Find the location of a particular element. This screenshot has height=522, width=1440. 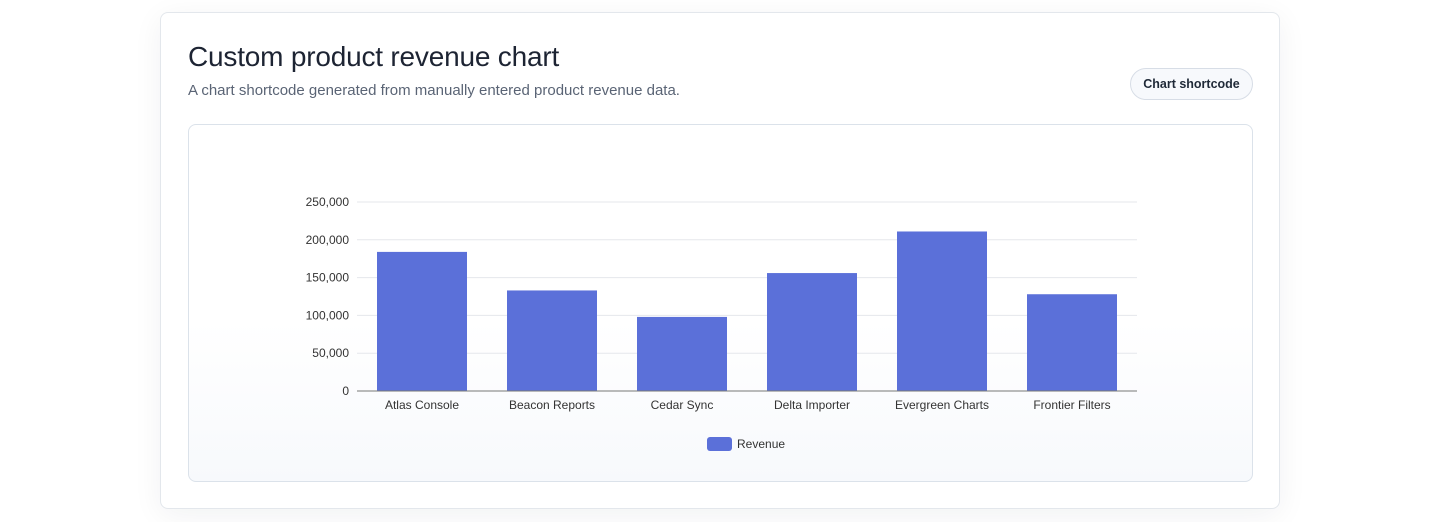

y-tick-label: 150,000 is located at coordinates (328, 278).